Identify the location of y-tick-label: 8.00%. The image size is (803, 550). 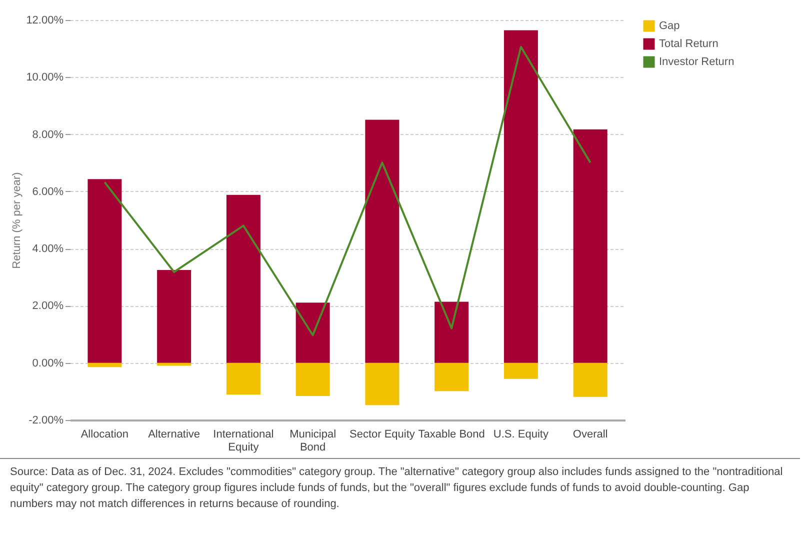
(48, 134).